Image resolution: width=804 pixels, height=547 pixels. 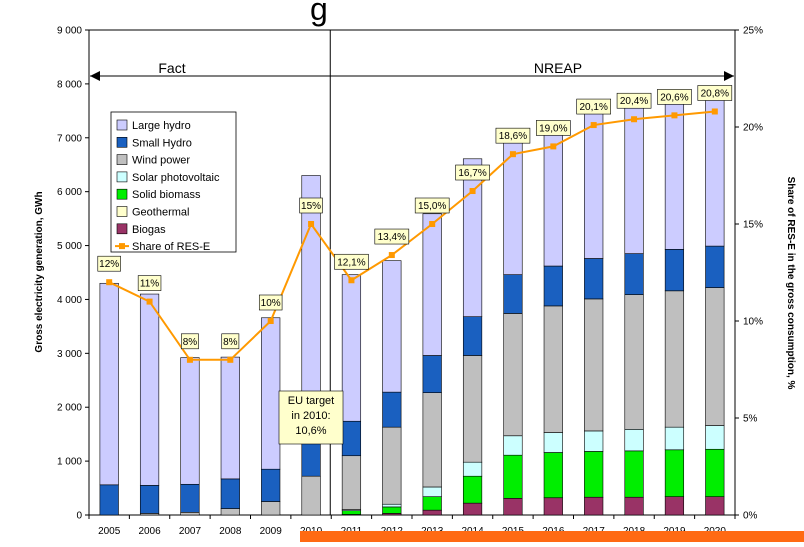 What do you see at coordinates (69, 192) in the screenshot?
I see `y-tick-label: 6 000` at bounding box center [69, 192].